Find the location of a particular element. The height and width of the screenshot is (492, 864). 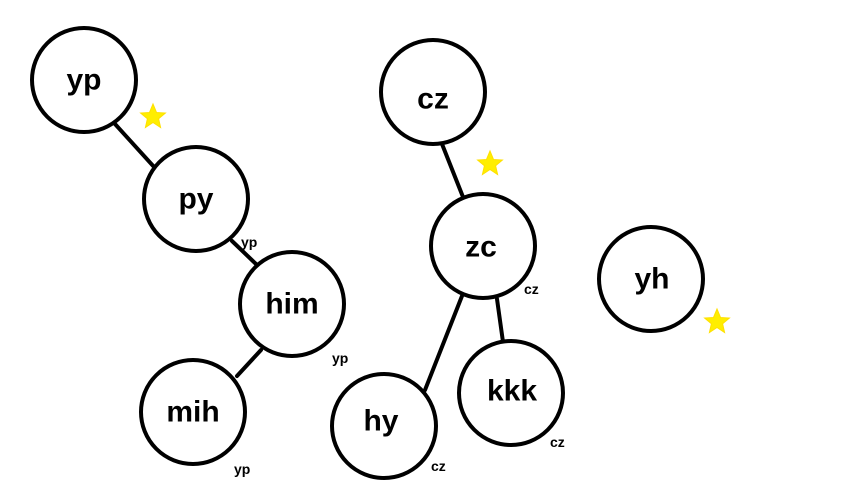

edge-py-him is located at coordinates (244, 252).